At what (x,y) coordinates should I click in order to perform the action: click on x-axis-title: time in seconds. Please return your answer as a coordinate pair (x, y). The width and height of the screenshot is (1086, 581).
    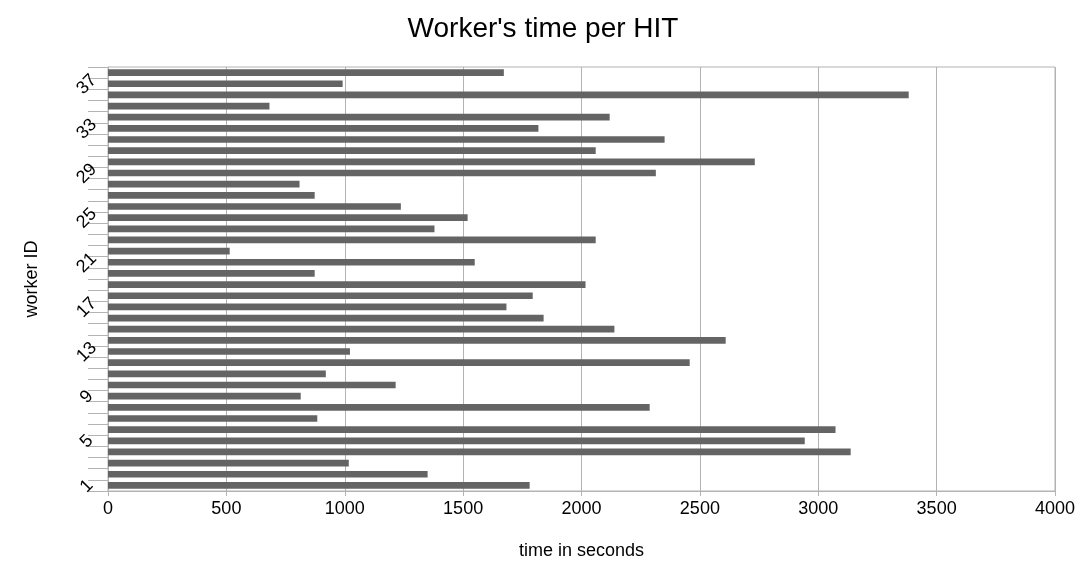
    Looking at the image, I should click on (581, 550).